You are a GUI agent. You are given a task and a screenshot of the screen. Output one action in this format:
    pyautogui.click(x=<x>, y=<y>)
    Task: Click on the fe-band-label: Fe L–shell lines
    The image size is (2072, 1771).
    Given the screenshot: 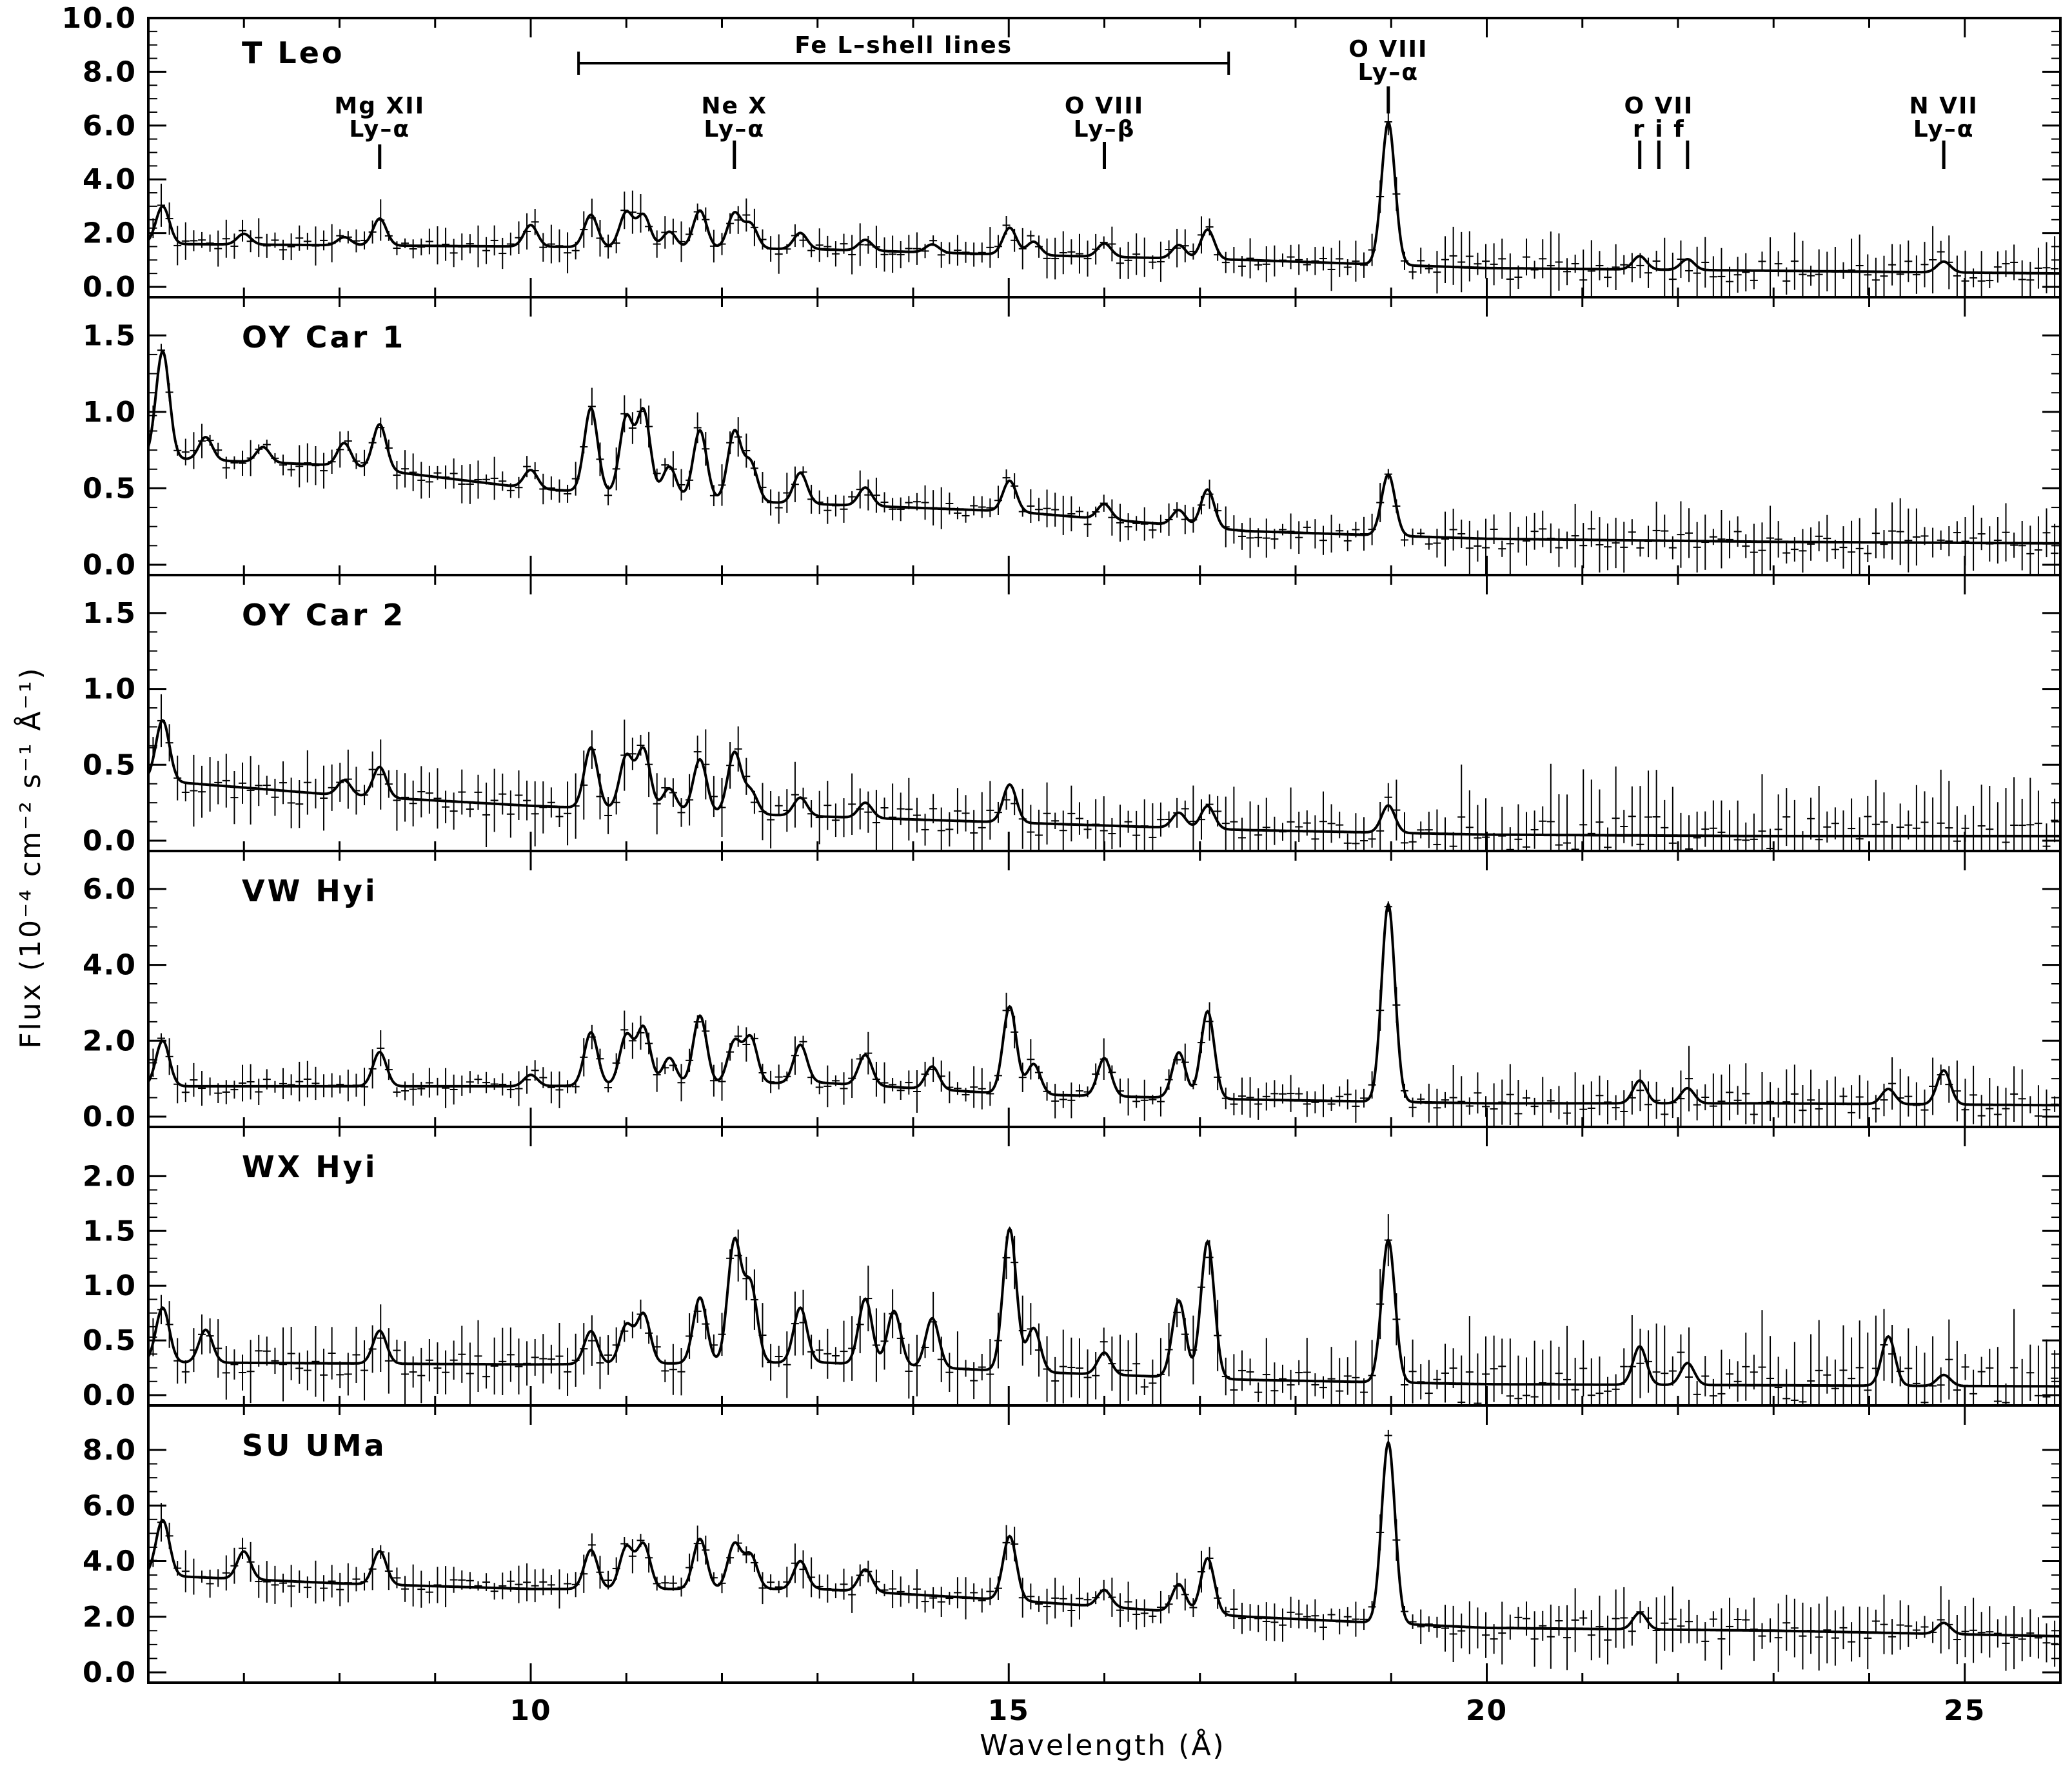 What is the action you would take?
    pyautogui.click(x=903, y=46)
    